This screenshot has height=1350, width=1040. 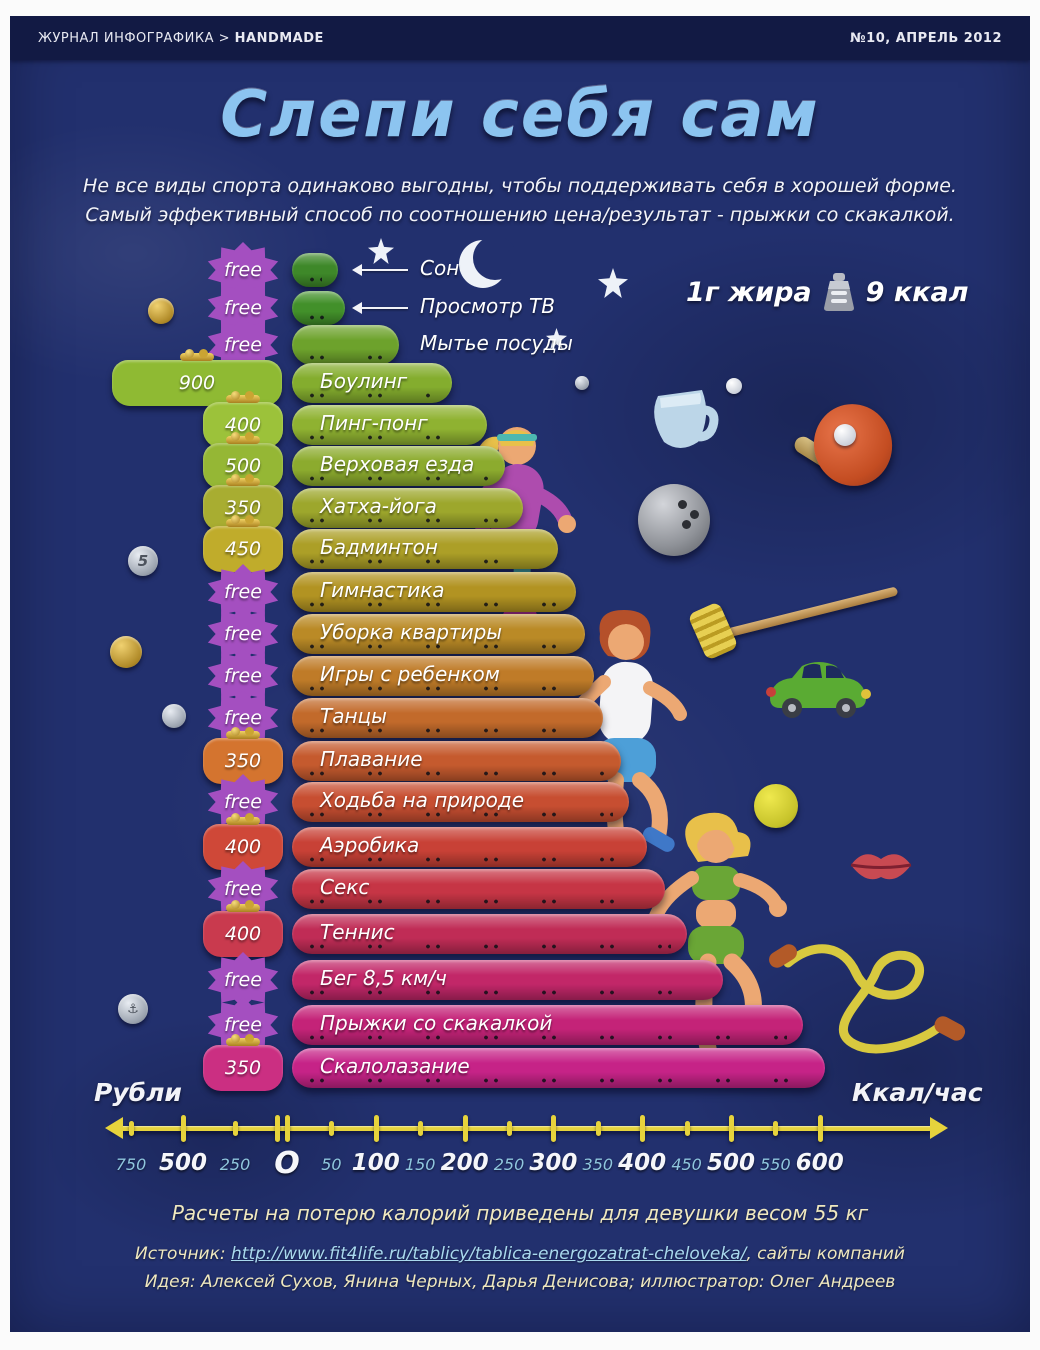 What do you see at coordinates (133, 1009) in the screenshot?
I see `silver-coin-icon: ⚓` at bounding box center [133, 1009].